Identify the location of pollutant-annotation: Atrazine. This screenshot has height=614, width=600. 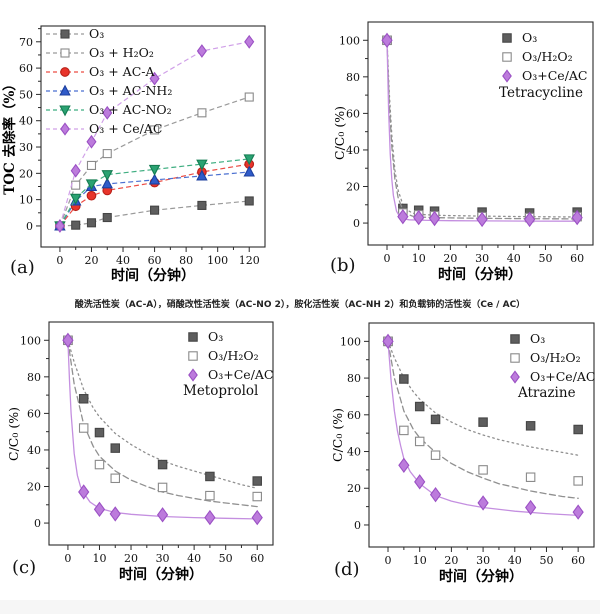
(546, 393).